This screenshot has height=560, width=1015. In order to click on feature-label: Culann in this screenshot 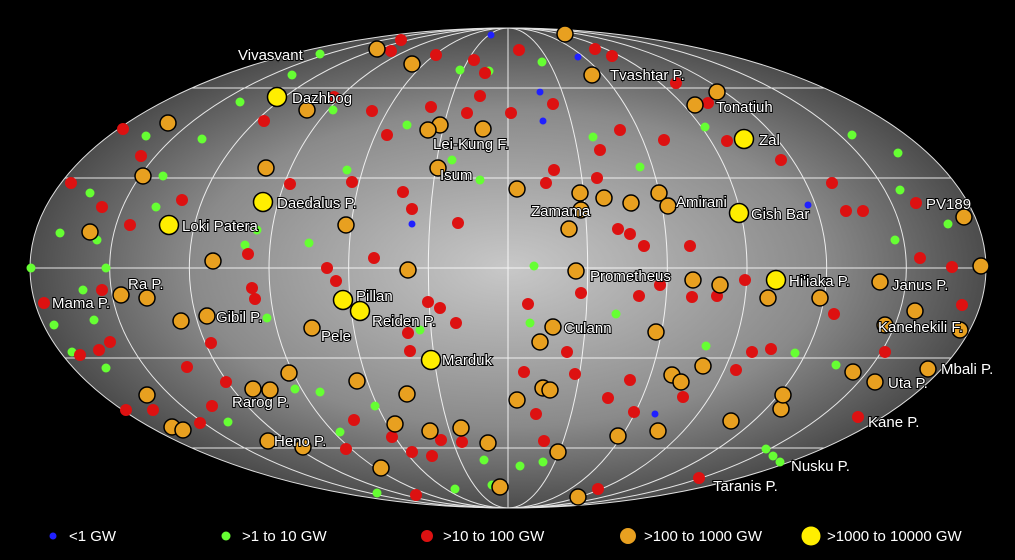, I will do `click(588, 328)`.